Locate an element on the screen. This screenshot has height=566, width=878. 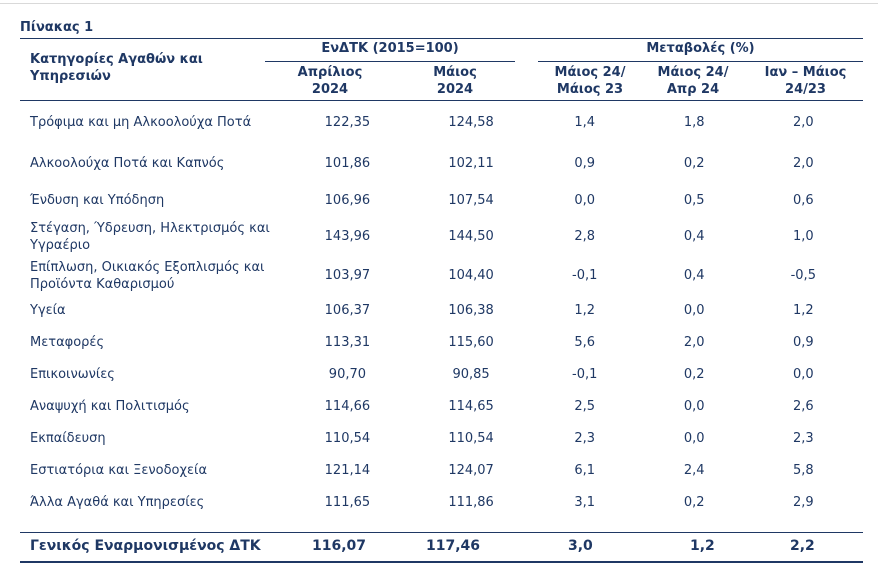
total-apr-2024: 116,07 is located at coordinates (339, 546).